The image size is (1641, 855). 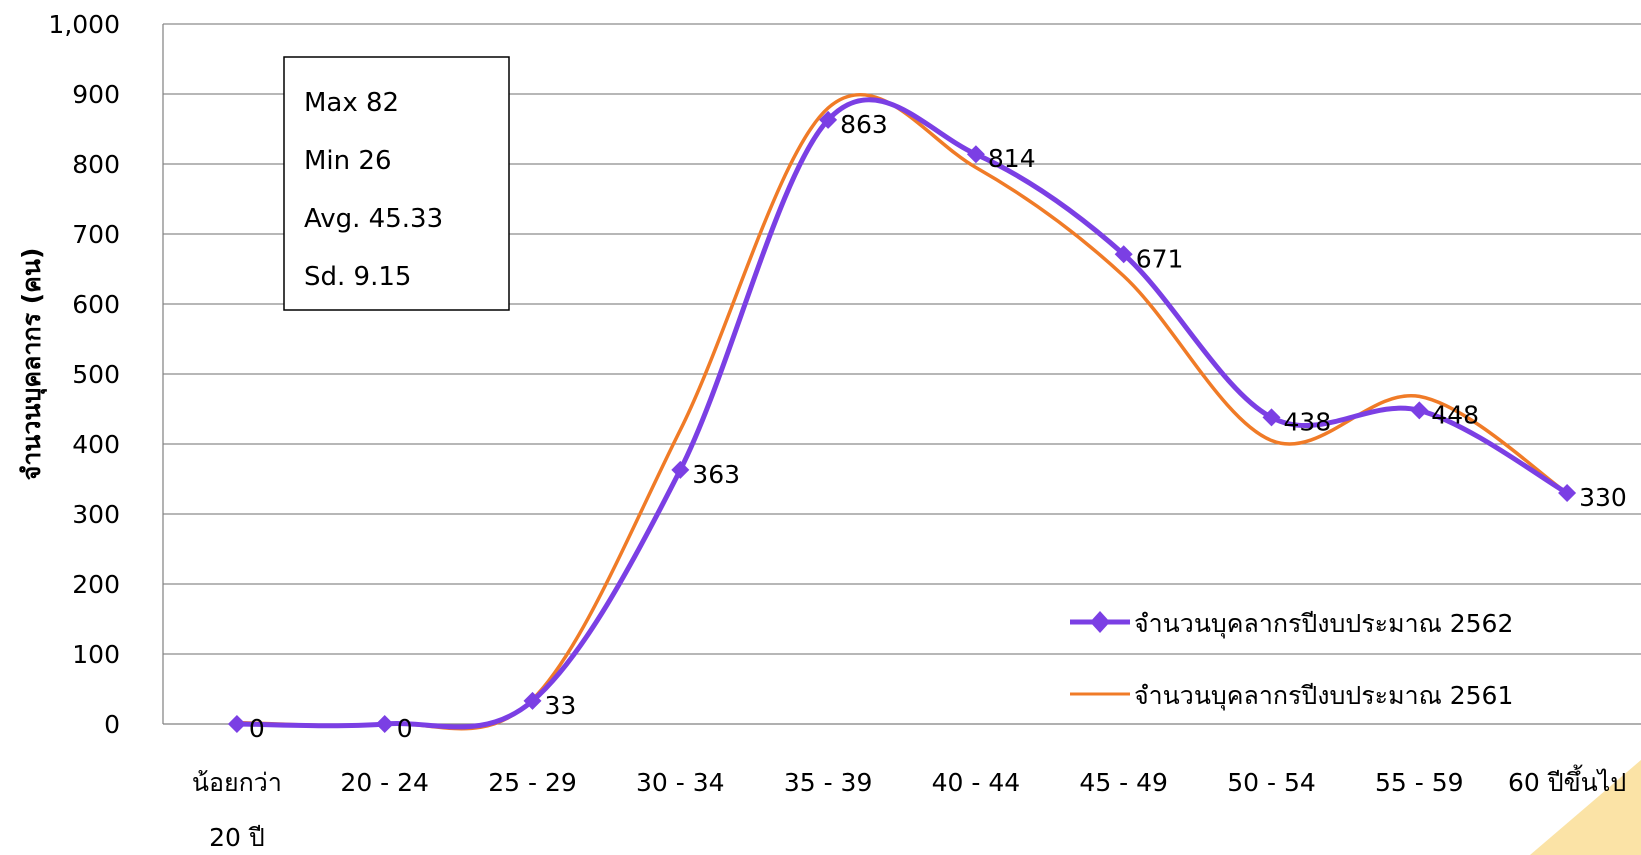 I want to click on x-tick-label: 55 - 59, so click(x=1419, y=782).